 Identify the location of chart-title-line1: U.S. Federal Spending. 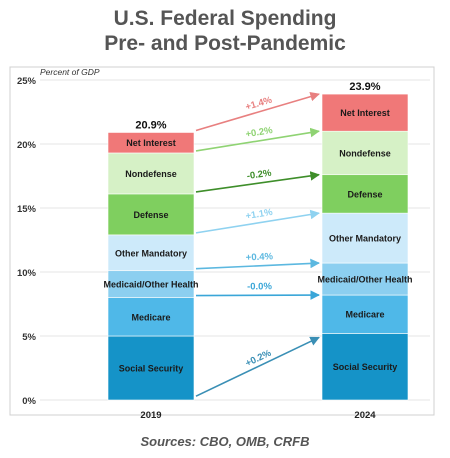
(225, 18).